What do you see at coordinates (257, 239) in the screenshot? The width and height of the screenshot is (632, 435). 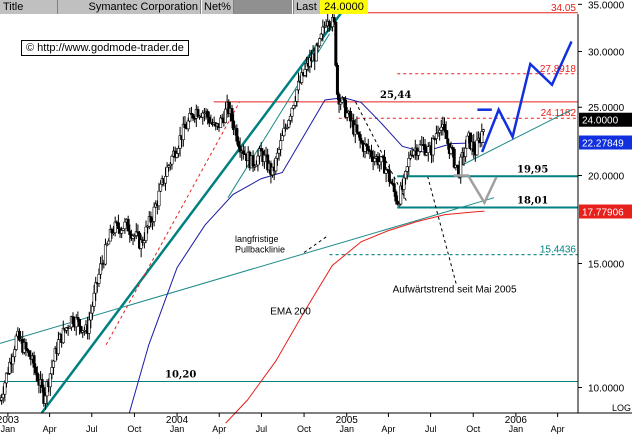 I see `chart-annotation: langfristige` at bounding box center [257, 239].